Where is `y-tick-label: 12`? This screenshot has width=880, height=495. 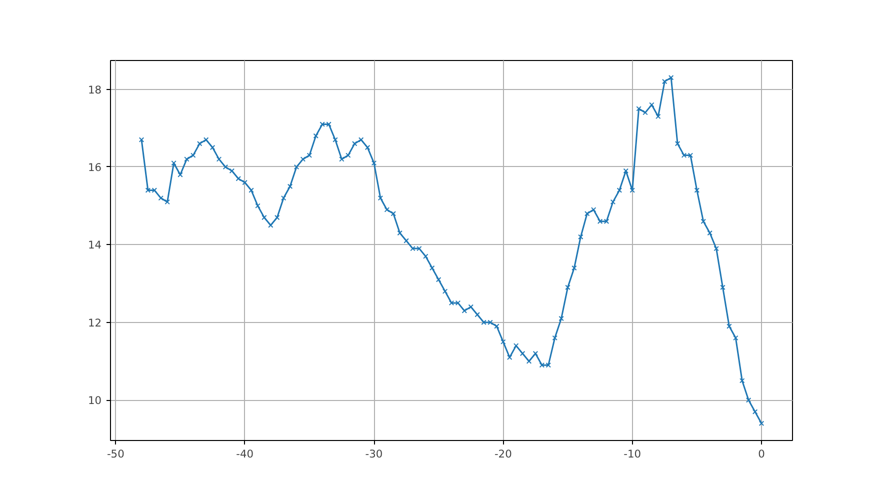
y-tick-label: 12 is located at coordinates (95, 323).